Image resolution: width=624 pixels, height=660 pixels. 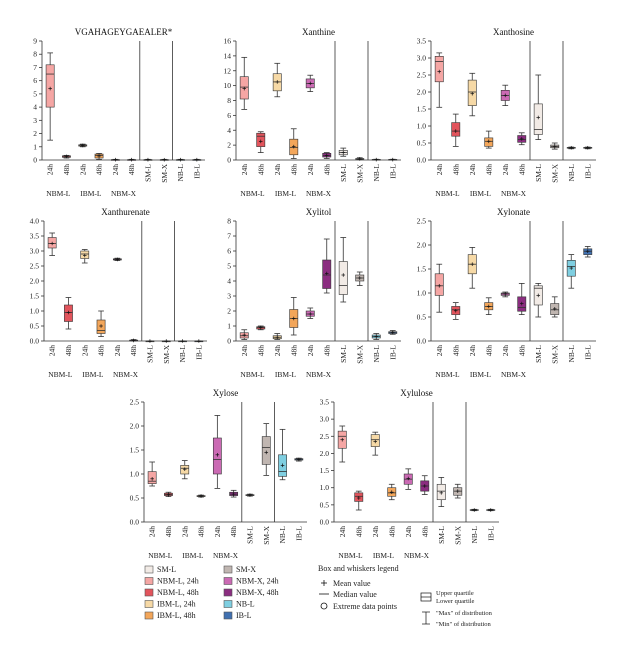 I want to click on y-tick-label: 1, so click(x=229, y=326).